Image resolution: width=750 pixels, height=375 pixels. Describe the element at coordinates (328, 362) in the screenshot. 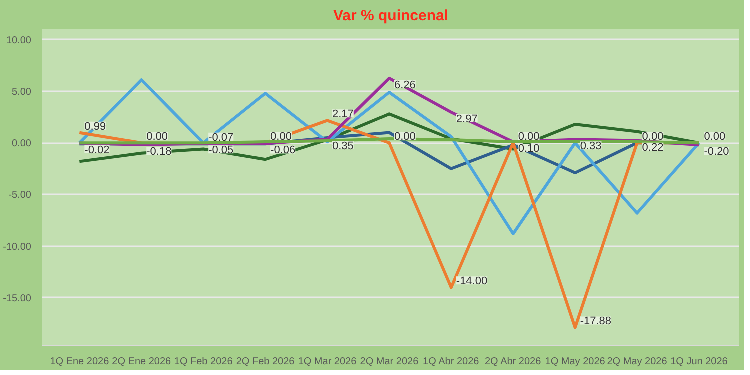

I see `x-tick-label: 1Q Mar 2026` at that location.